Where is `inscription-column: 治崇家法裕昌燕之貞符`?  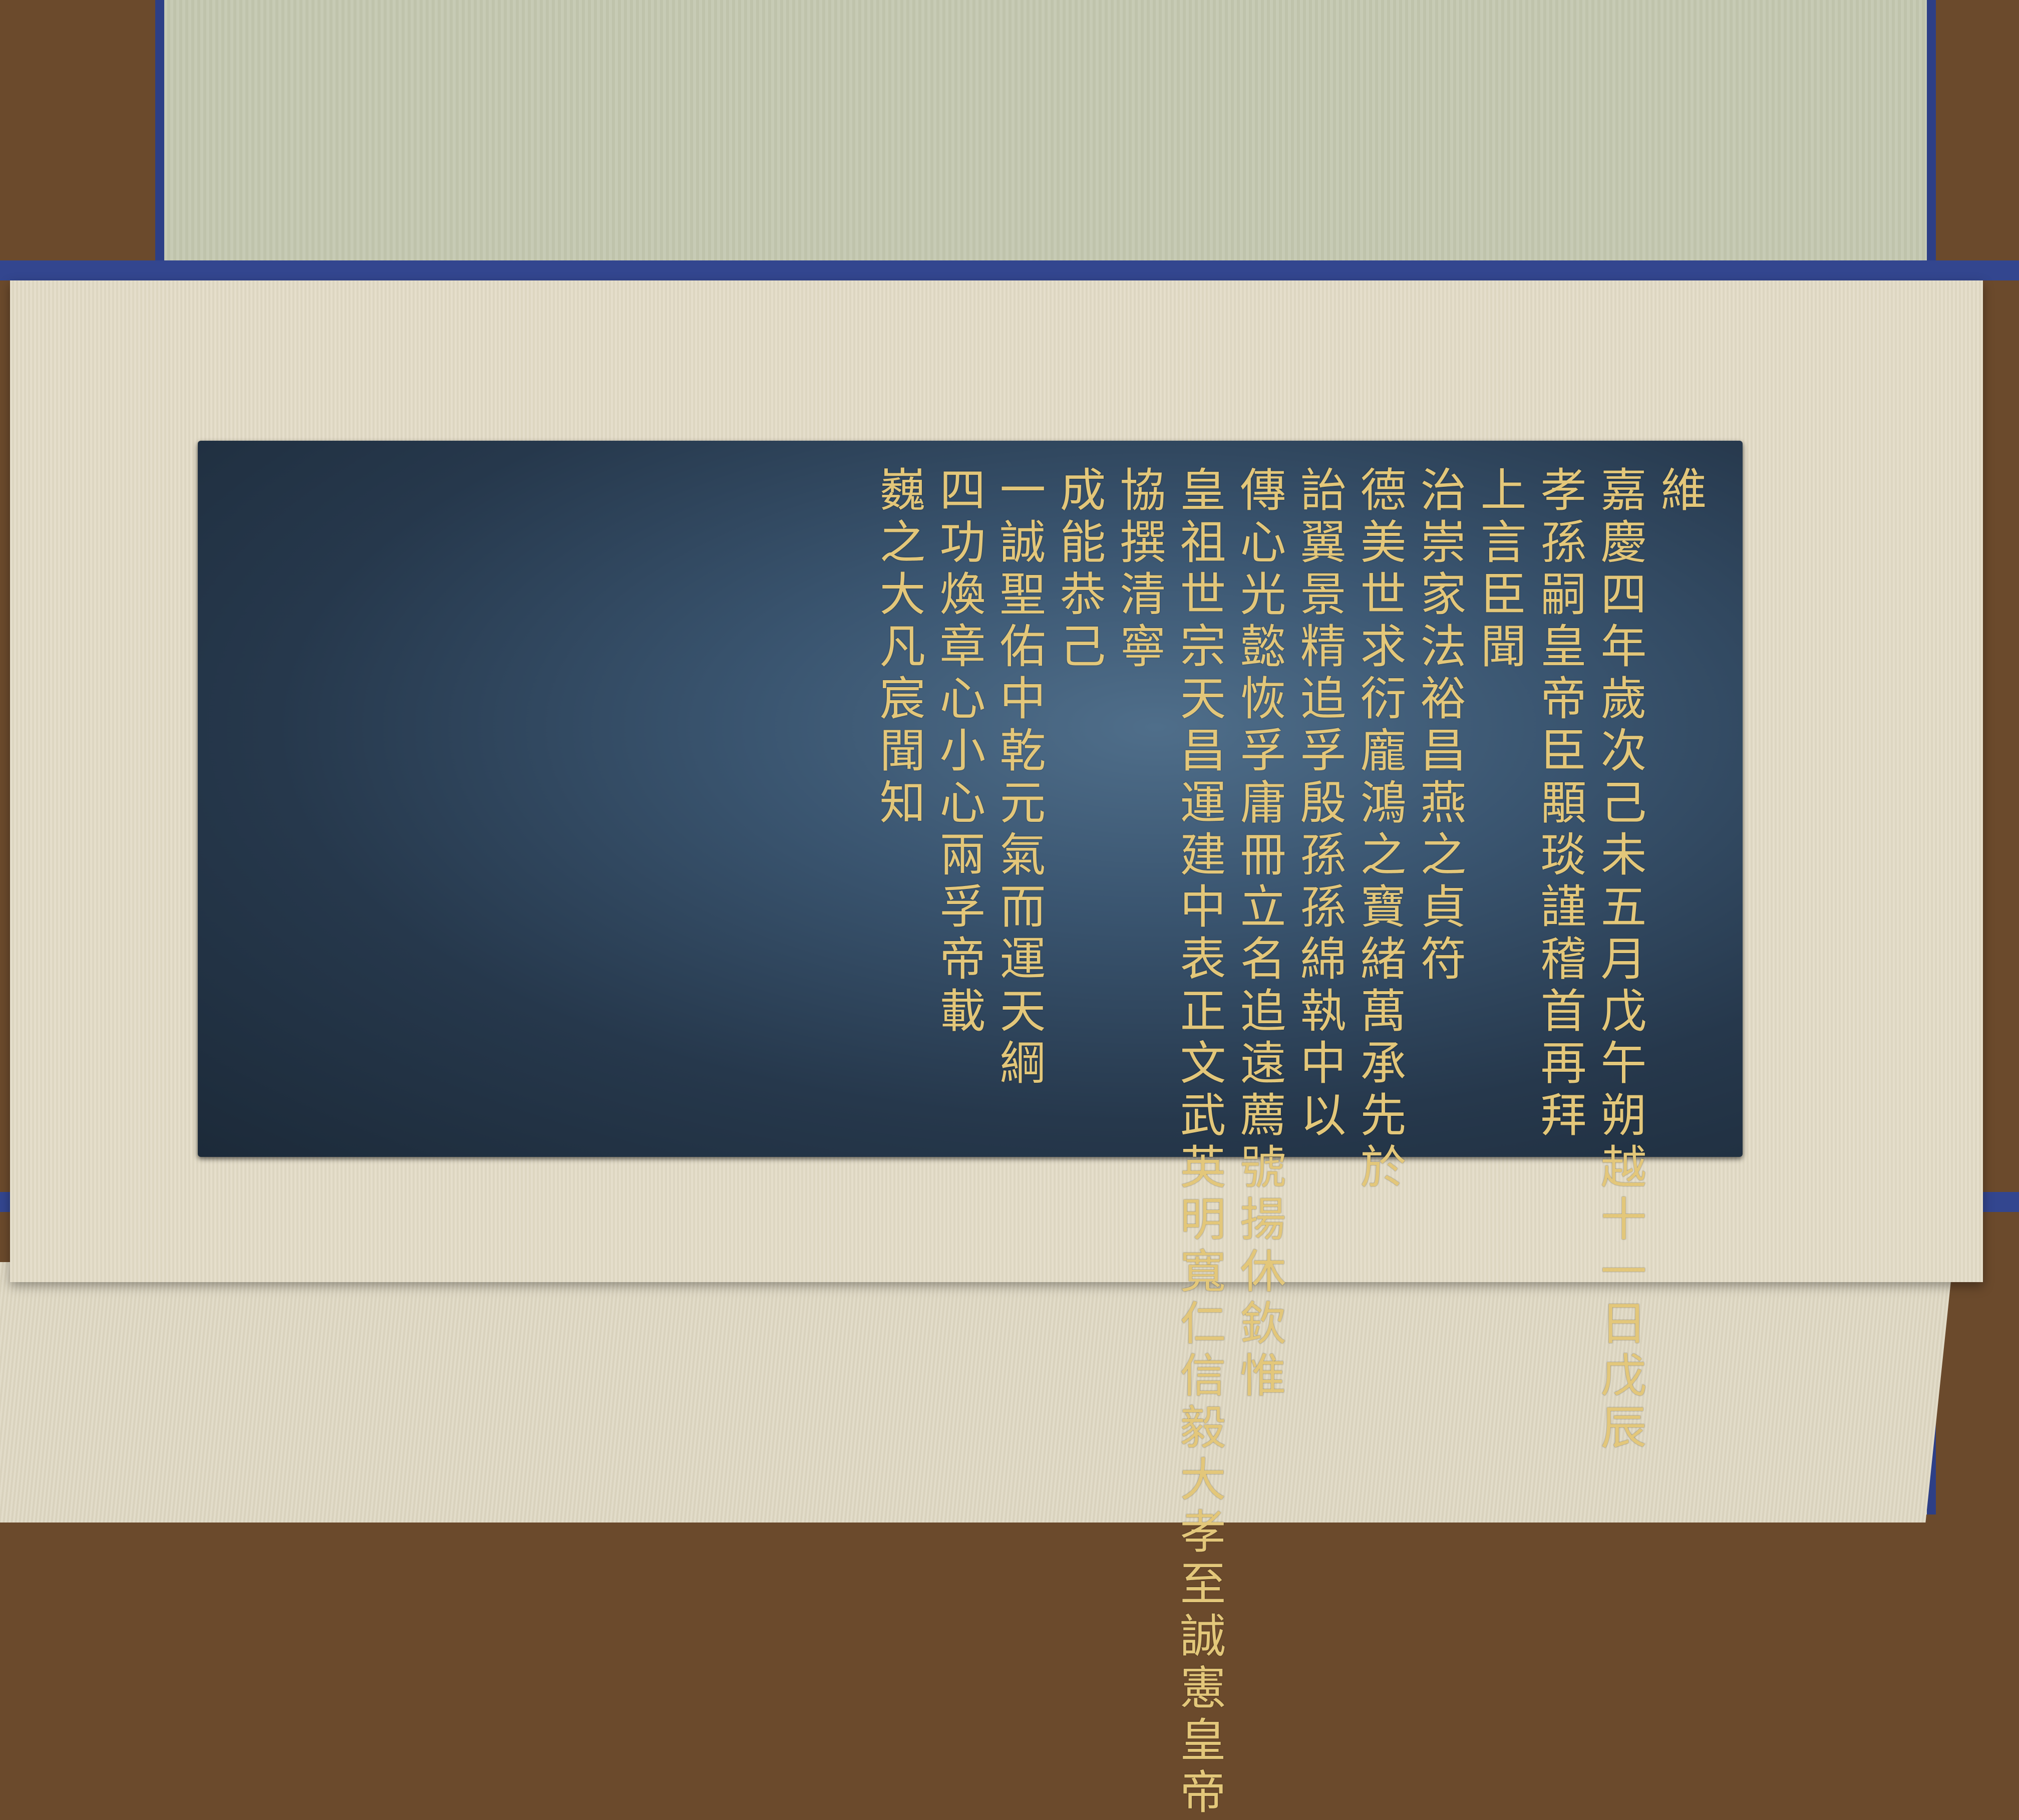 inscription-column: 治崇家法裕昌燕之貞符 is located at coordinates (1440, 727).